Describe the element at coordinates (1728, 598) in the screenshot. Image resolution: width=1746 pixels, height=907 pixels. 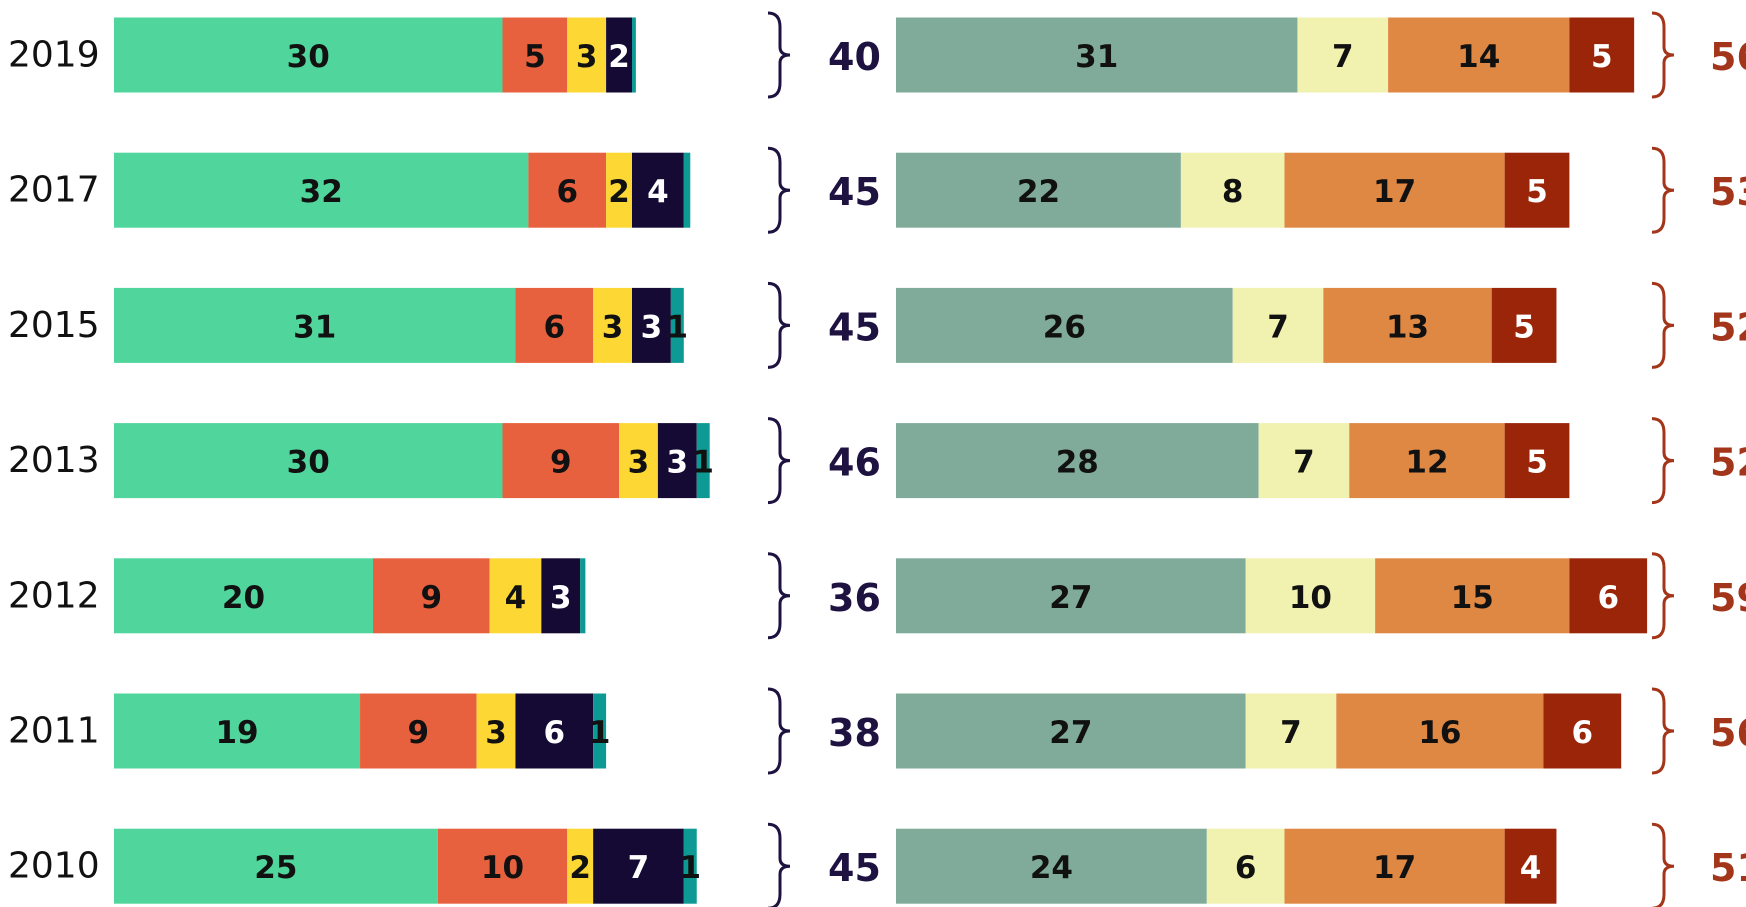
I see `total-label: 59` at that location.